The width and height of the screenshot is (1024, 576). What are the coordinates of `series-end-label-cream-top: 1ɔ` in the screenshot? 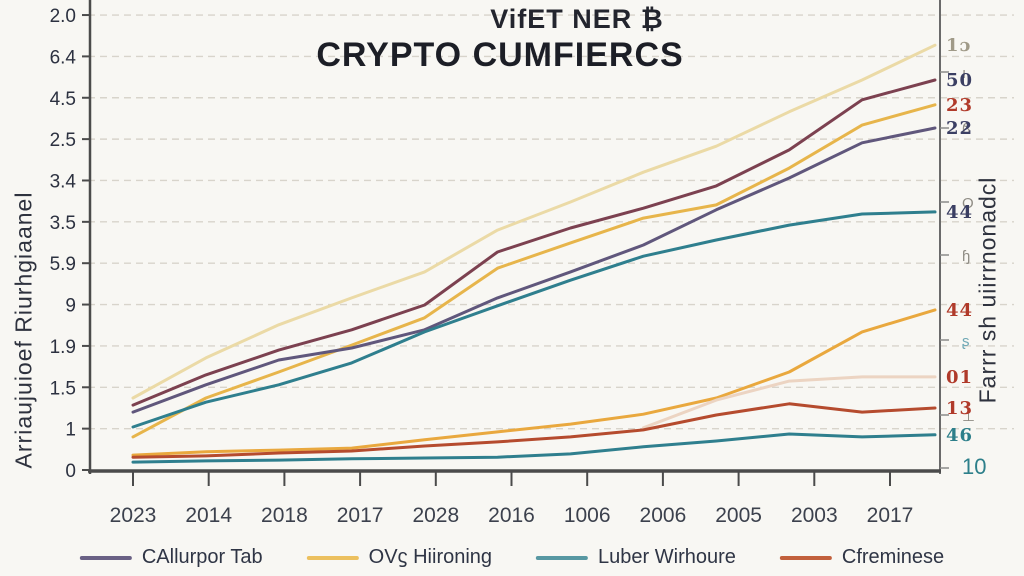 It's located at (958, 45).